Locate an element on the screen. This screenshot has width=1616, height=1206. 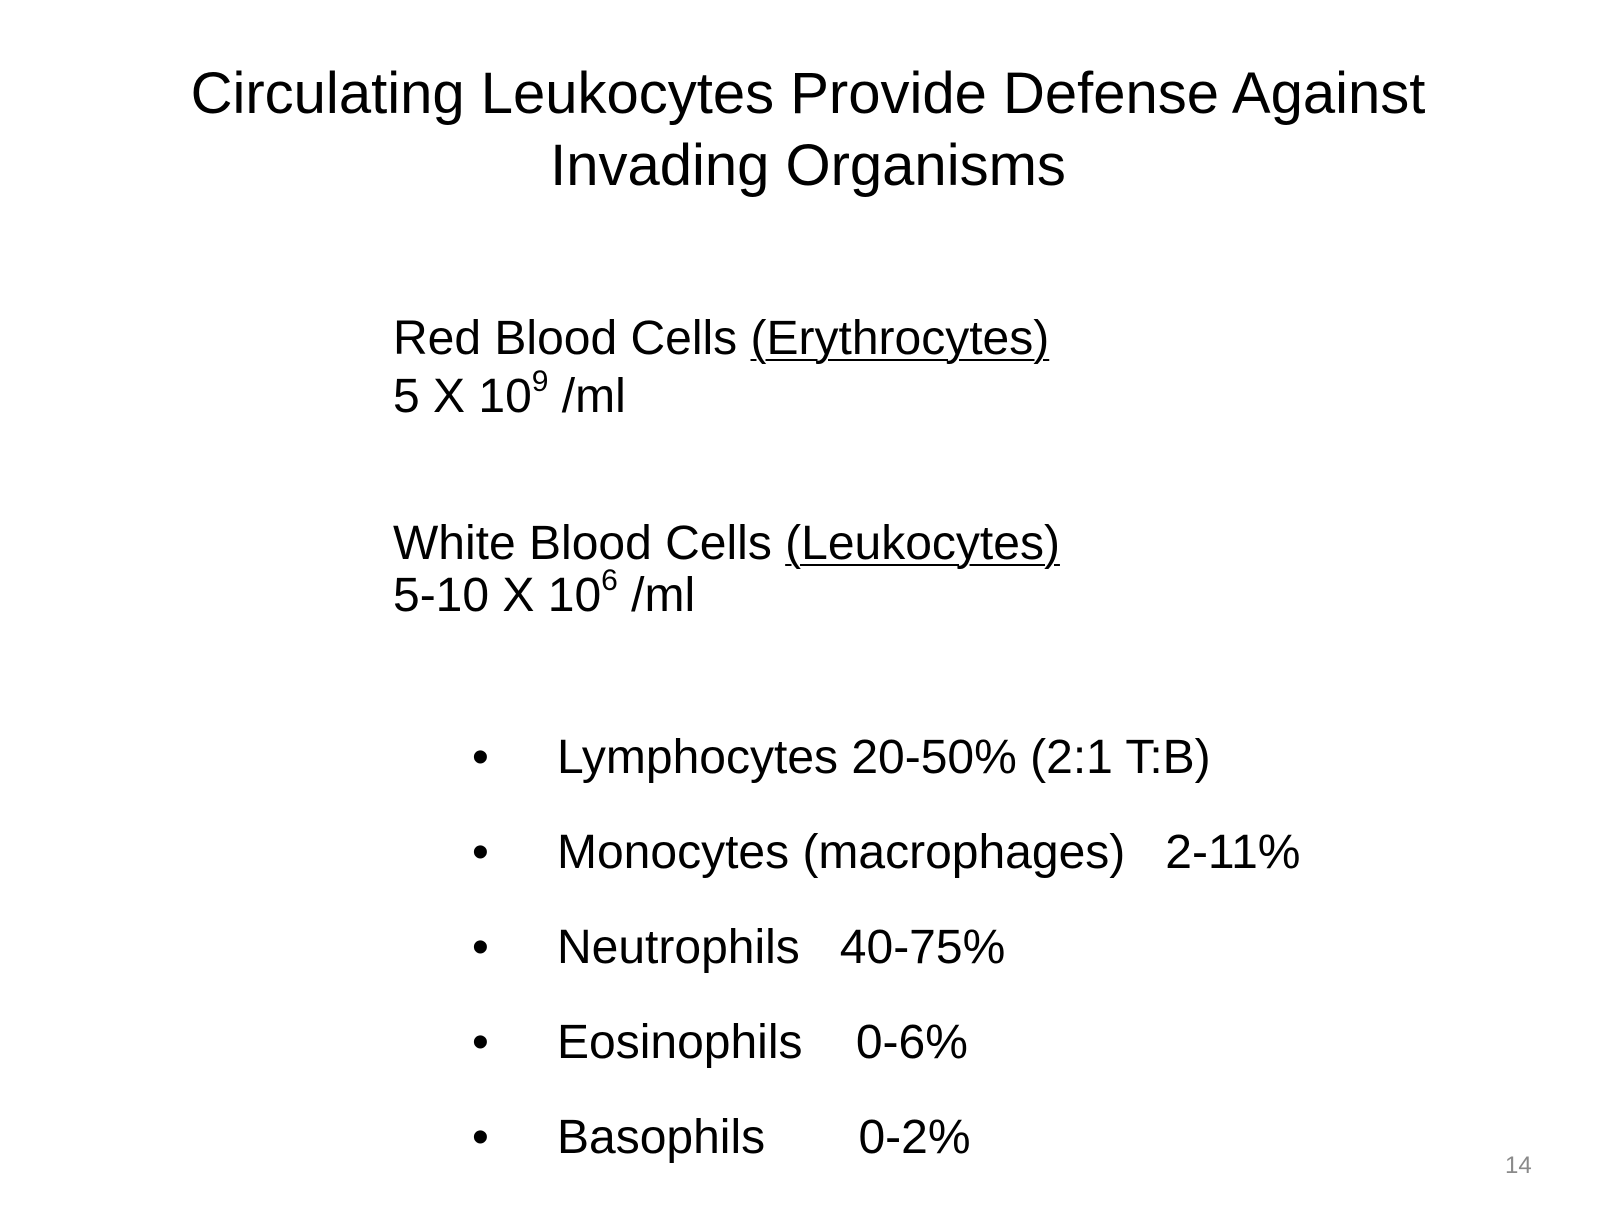
wbc-count-unit: /ml is located at coordinates (656, 595).